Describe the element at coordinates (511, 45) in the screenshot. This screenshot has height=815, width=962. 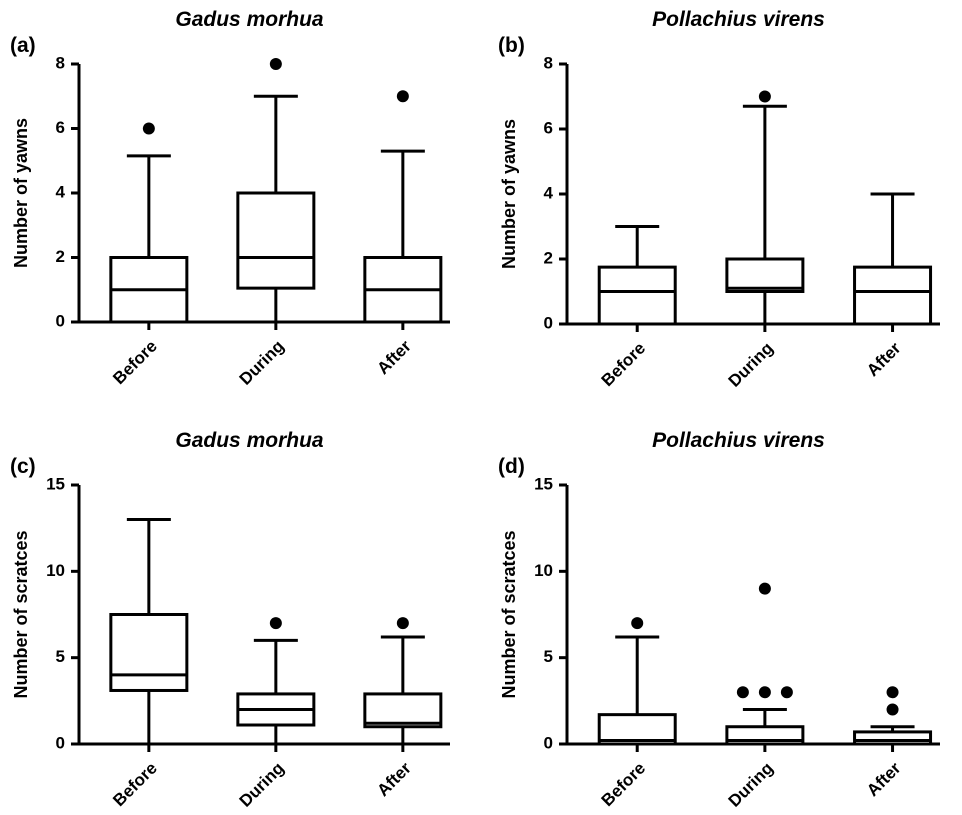
I see `panel-label: (b)` at that location.